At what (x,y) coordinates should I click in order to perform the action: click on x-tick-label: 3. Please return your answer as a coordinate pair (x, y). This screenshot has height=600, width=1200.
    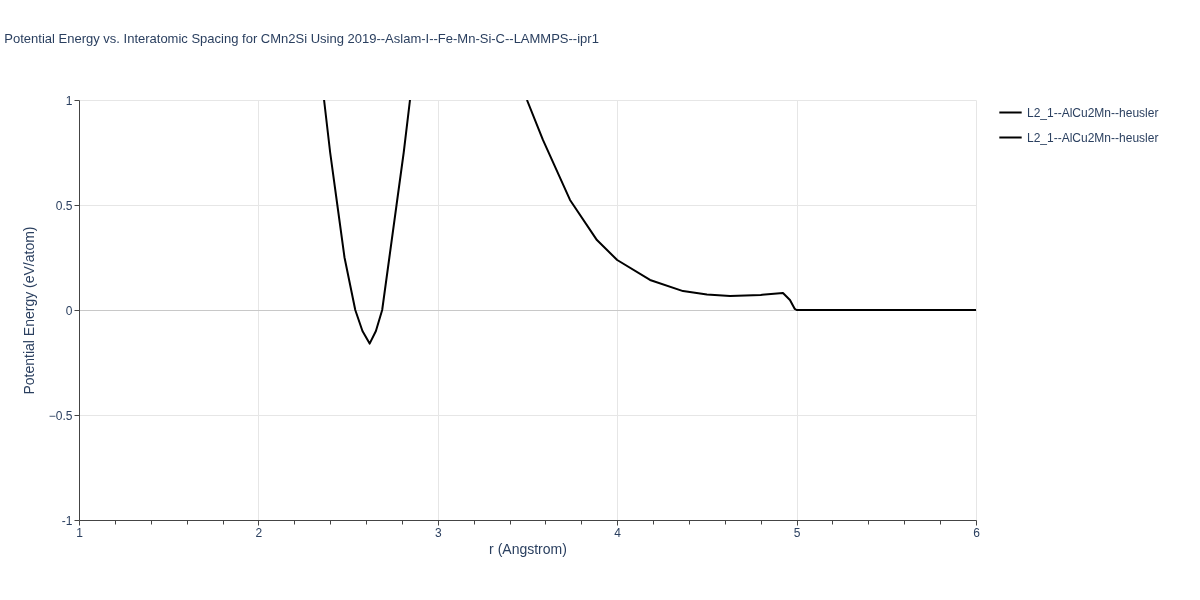
    Looking at the image, I should click on (438, 532).